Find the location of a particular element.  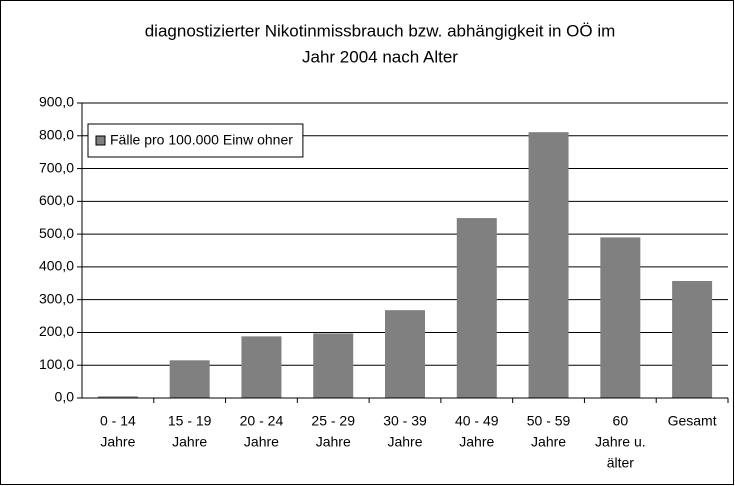

y-tick-label: 500,0 is located at coordinates (56, 233).